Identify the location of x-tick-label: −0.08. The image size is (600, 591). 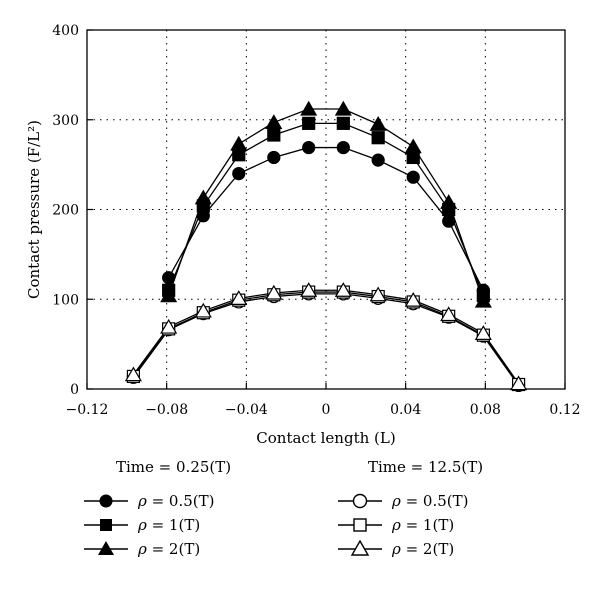
(166, 410).